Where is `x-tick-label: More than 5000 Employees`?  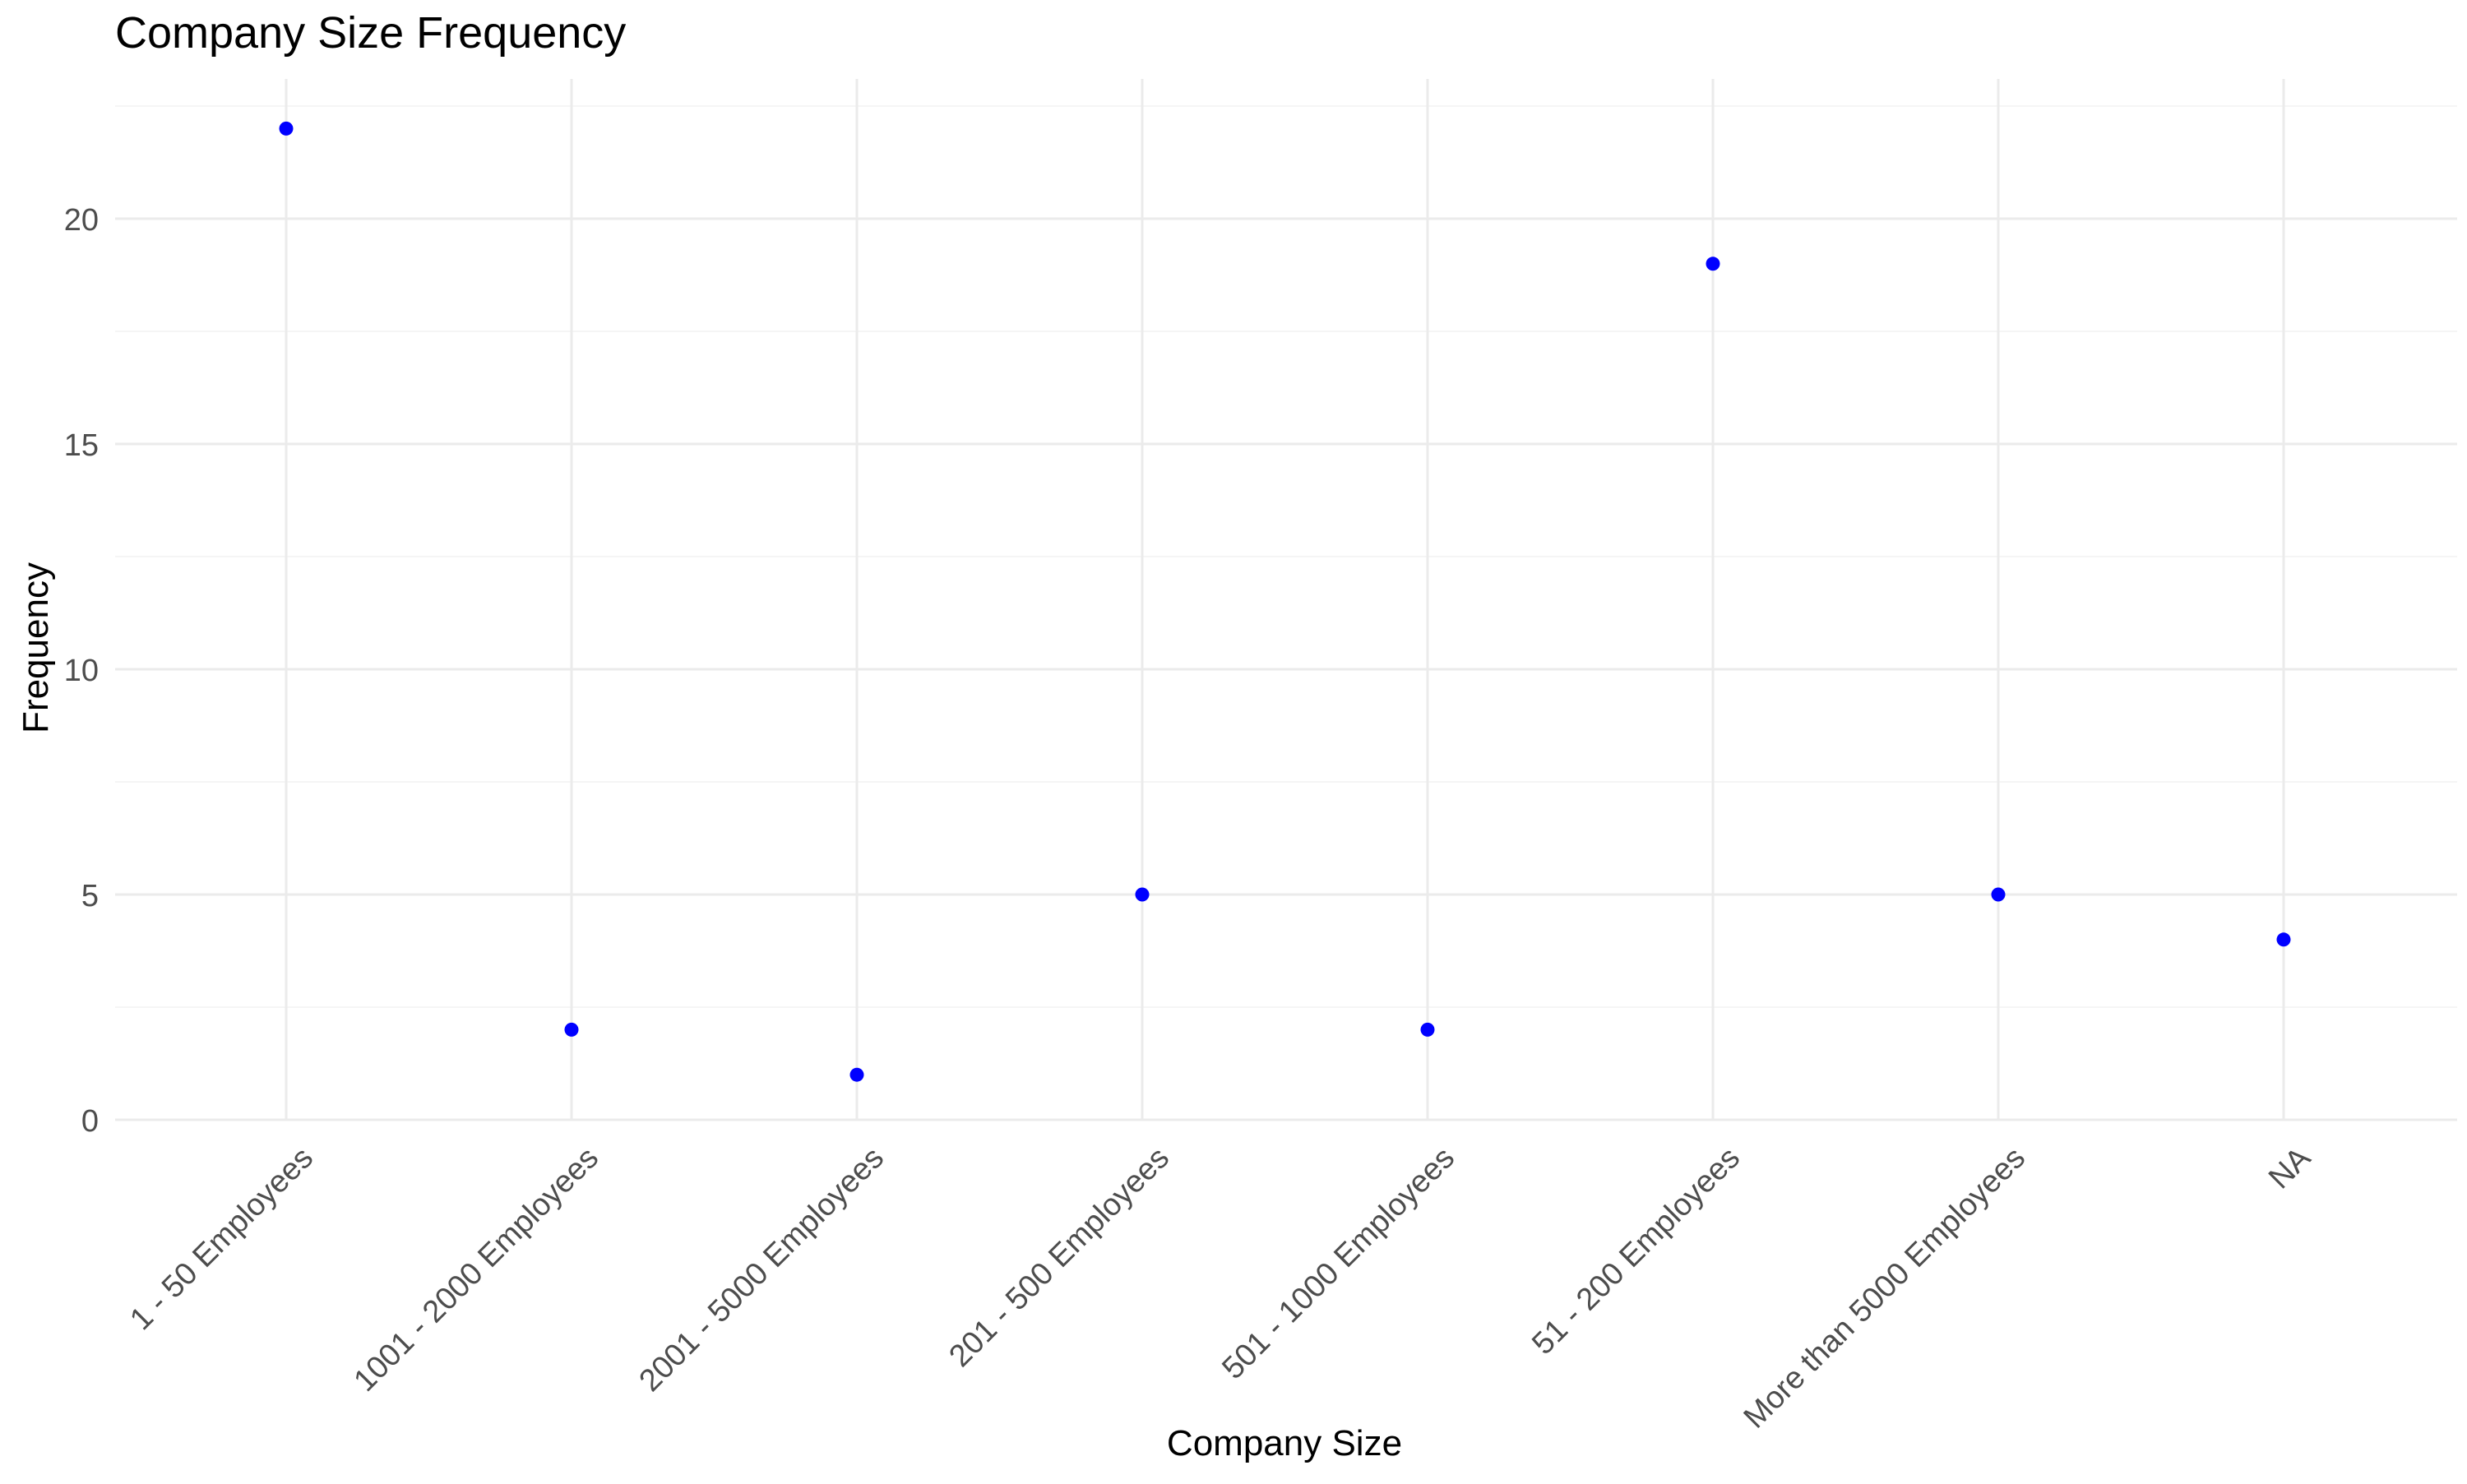
x-tick-label: More than 5000 Employees is located at coordinates (1885, 1287).